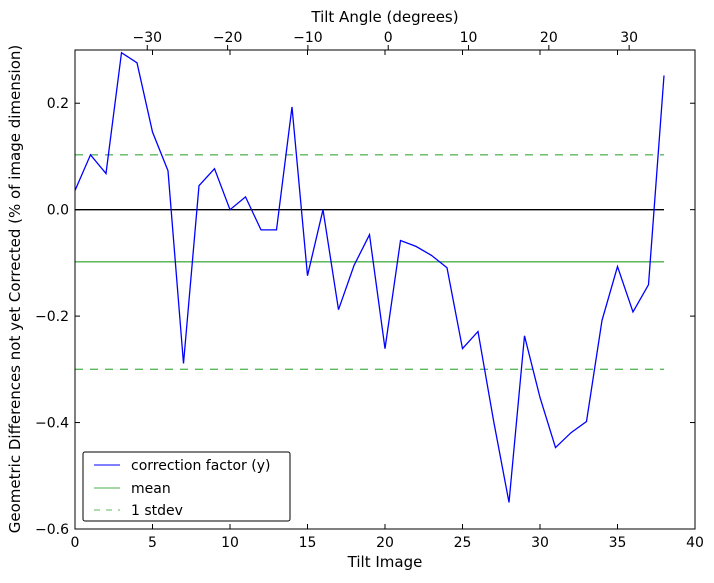 The width and height of the screenshot is (714, 583). Describe the element at coordinates (52, 317) in the screenshot. I see `y-tick-label: −0.2` at that location.